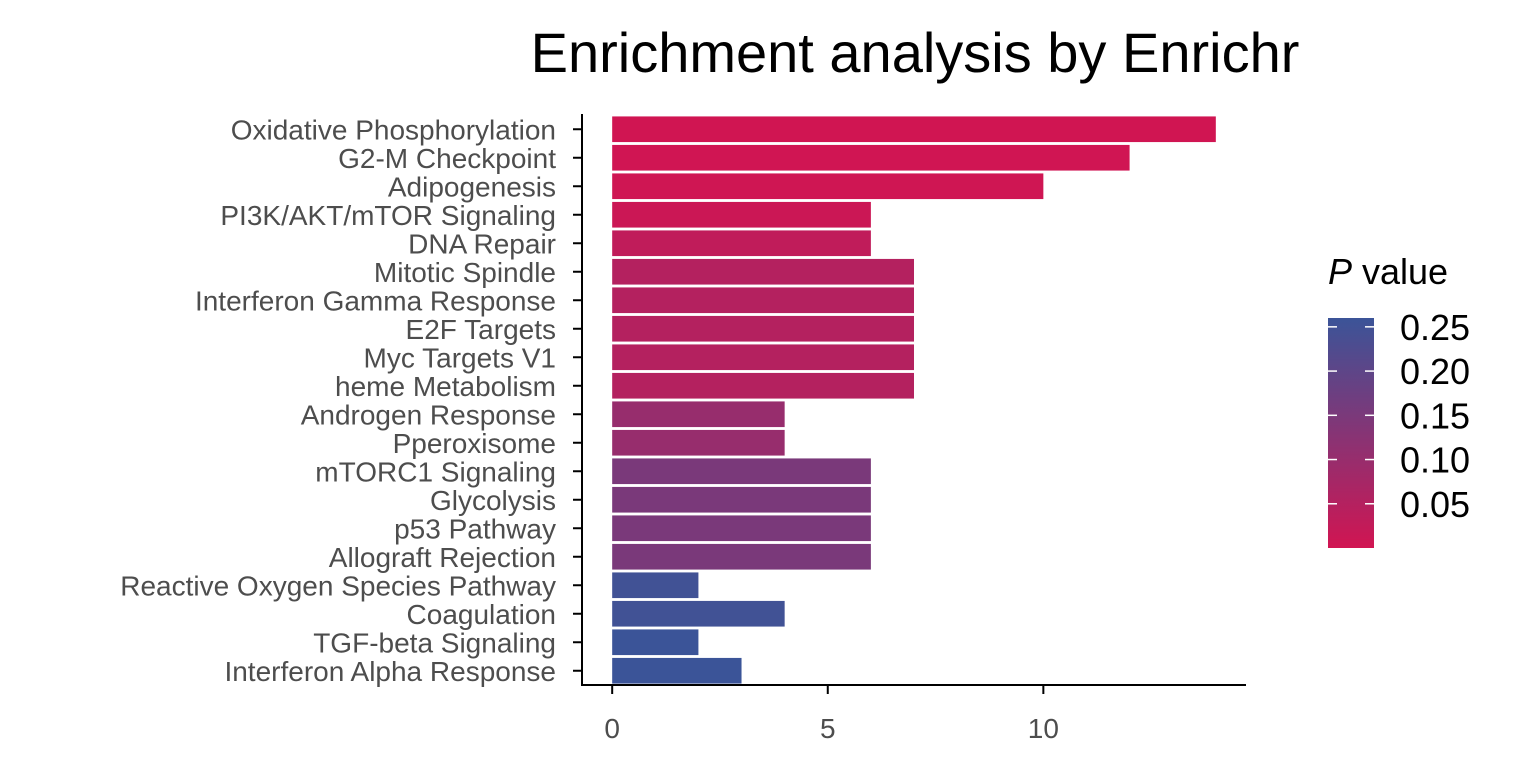 This screenshot has width=1536, height=768. Describe the element at coordinates (481, 614) in the screenshot. I see `category-label: Coagulation` at that location.